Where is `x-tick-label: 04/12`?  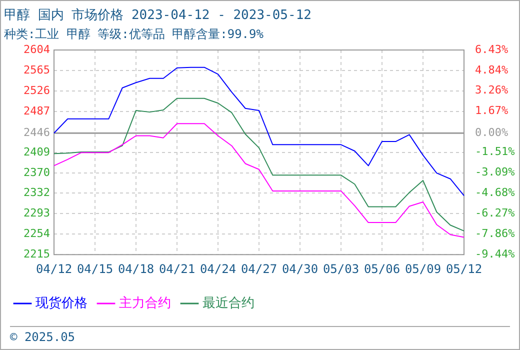 x-tick-label: 04/12 is located at coordinates (54, 269).